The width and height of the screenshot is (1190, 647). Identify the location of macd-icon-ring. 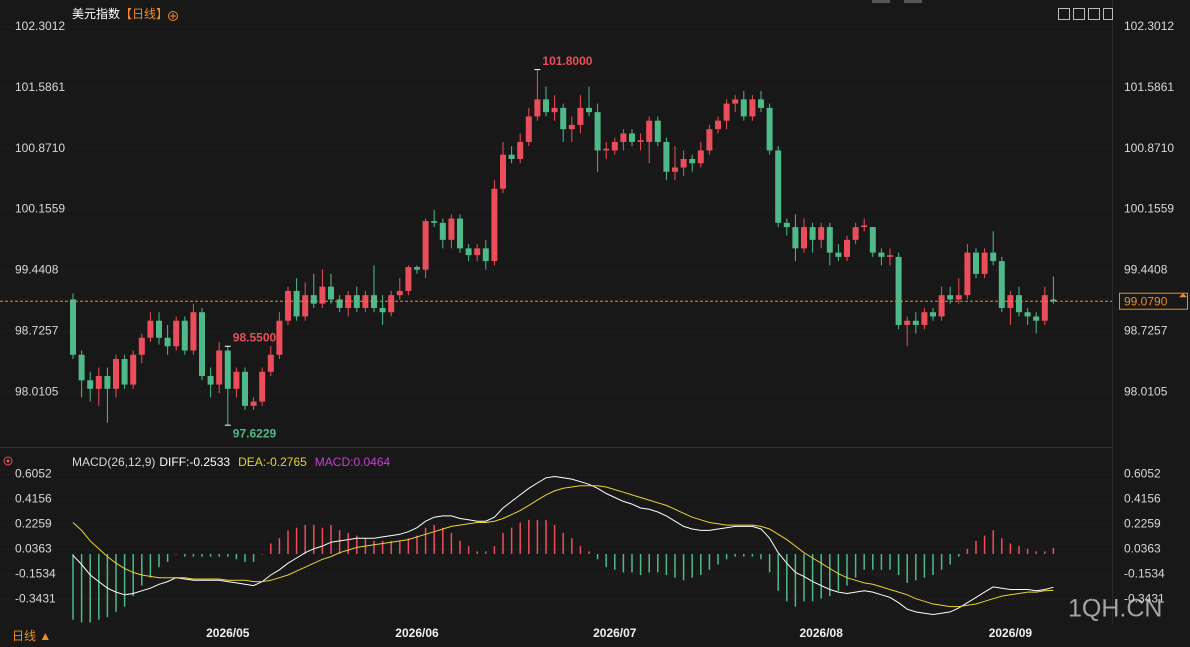
(8, 461).